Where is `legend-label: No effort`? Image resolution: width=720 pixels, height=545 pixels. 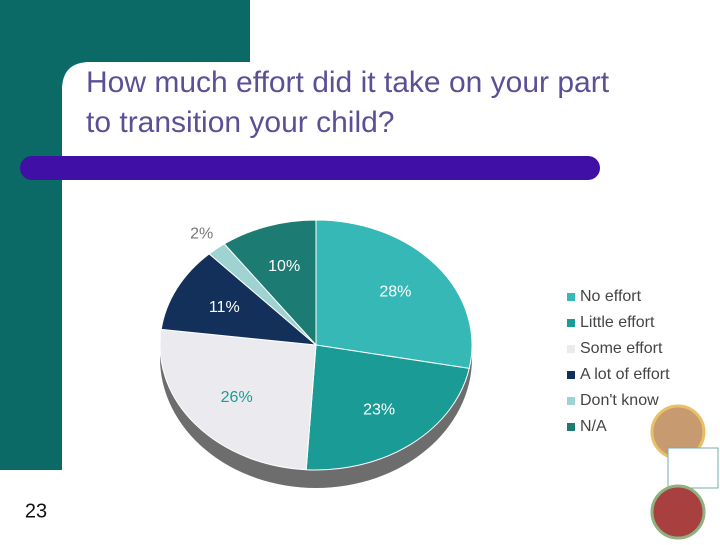 legend-label: No effort is located at coordinates (611, 296).